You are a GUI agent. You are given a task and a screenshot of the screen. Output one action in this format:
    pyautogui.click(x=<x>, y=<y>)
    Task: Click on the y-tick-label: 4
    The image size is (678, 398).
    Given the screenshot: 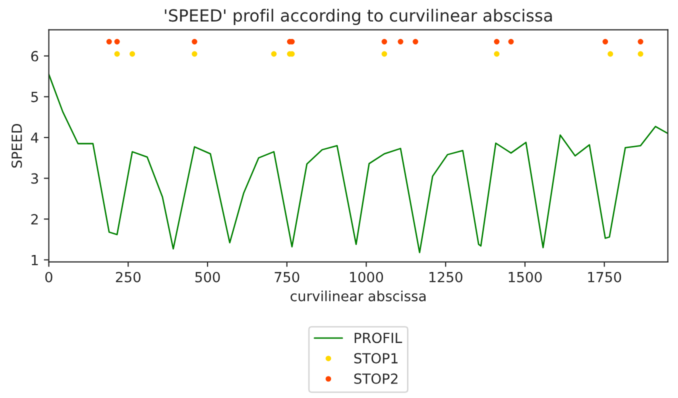 What is the action you would take?
    pyautogui.click(x=34, y=137)
    